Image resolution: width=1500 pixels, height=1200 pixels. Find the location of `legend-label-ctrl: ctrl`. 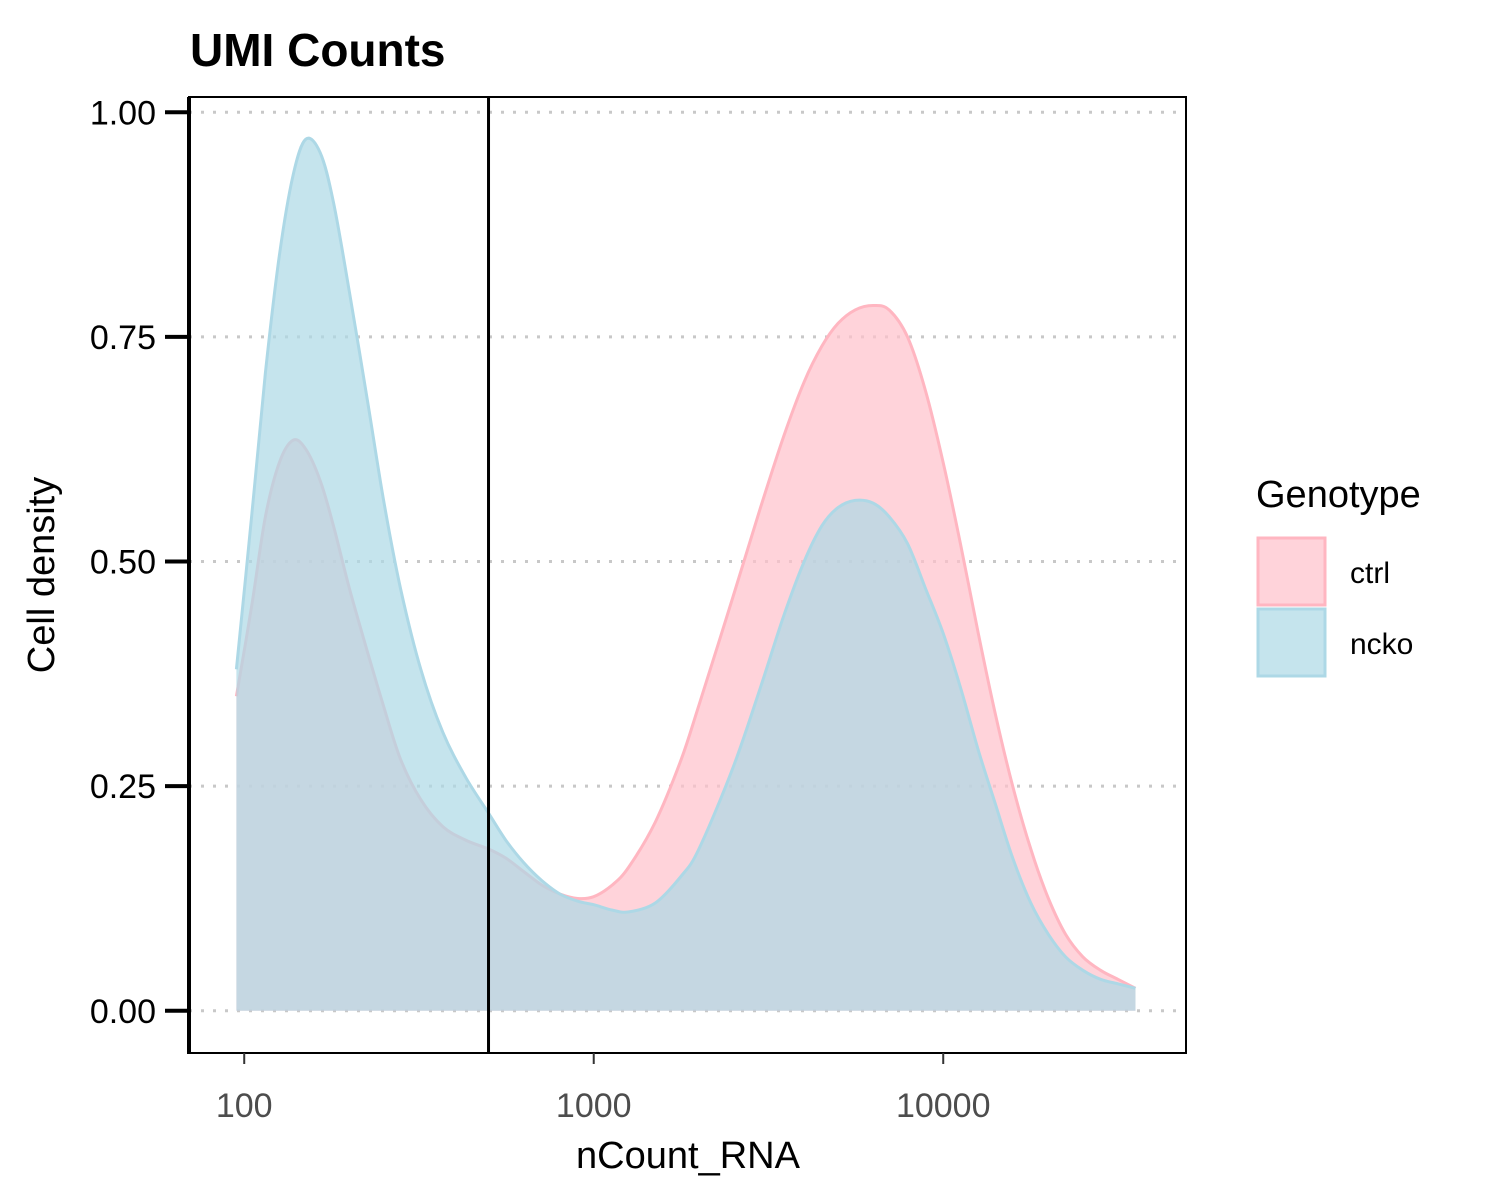

legend-label-ctrl: ctrl is located at coordinates (1370, 573).